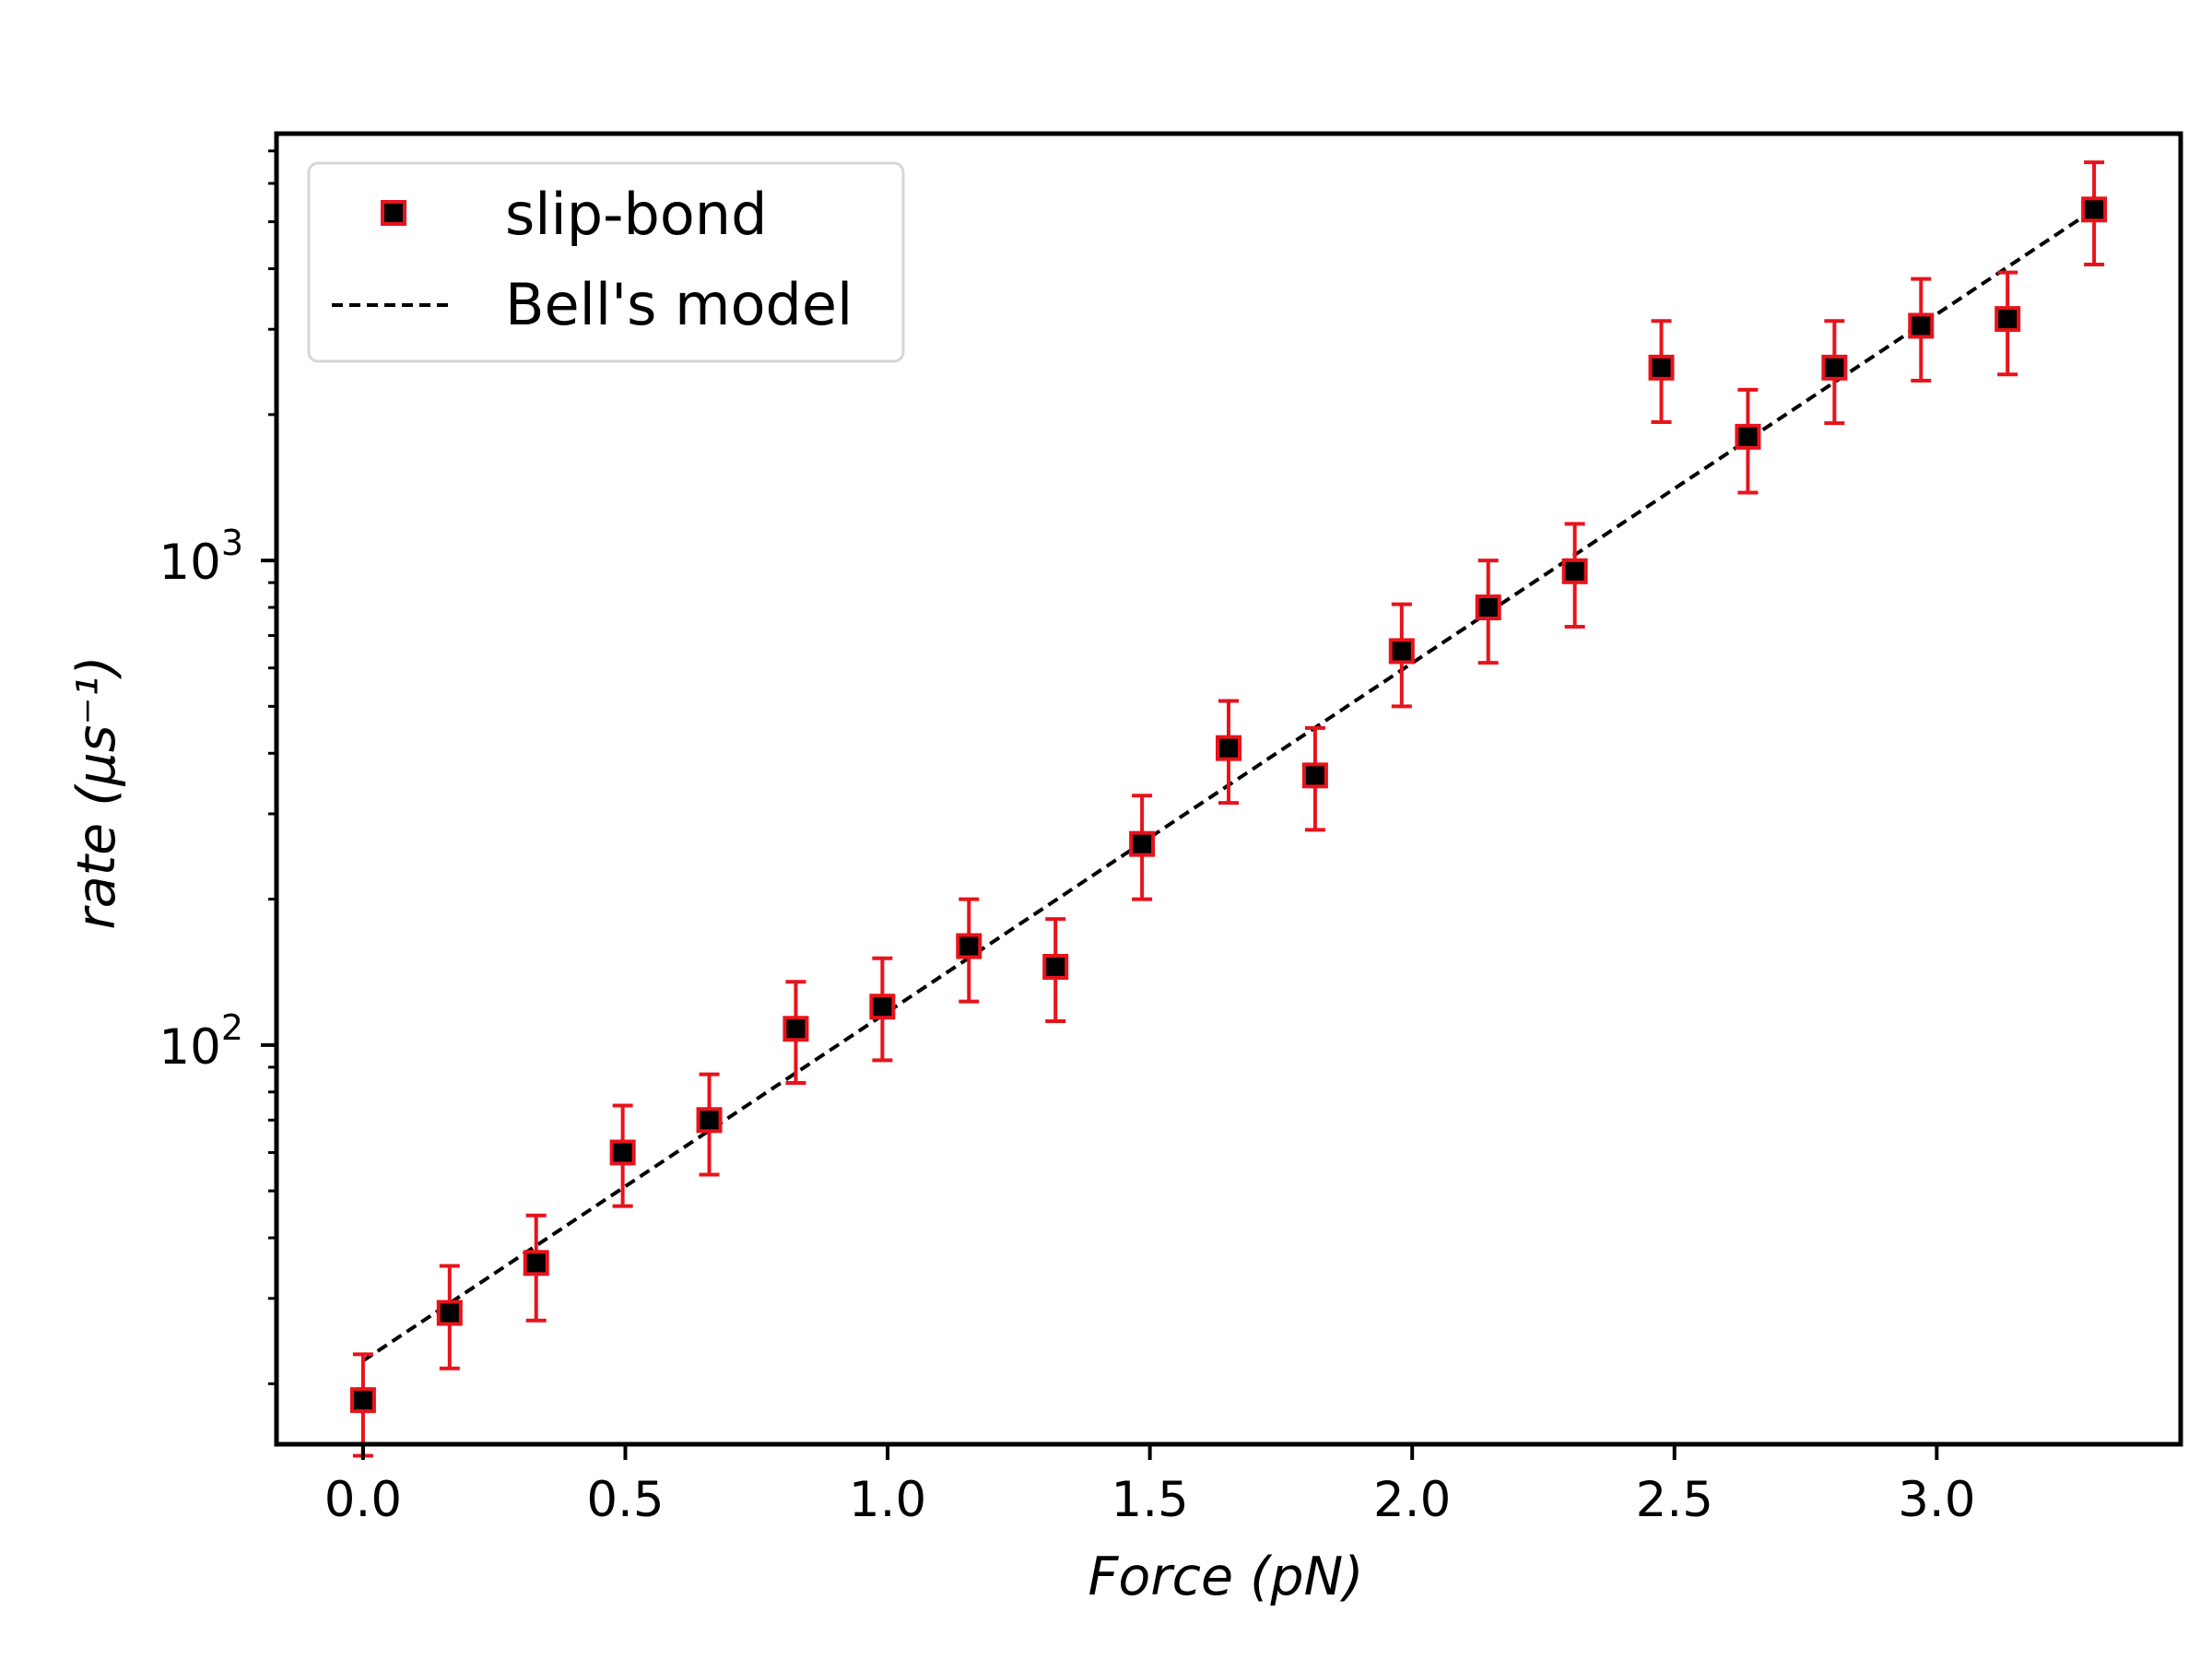  What do you see at coordinates (1226, 1577) in the screenshot?
I see `x-axis-label: Force (pN)` at bounding box center [1226, 1577].